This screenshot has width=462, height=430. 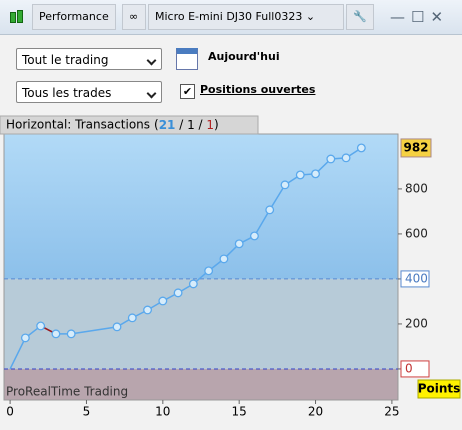 I want to click on y-unit: Points, so click(x=439, y=389).